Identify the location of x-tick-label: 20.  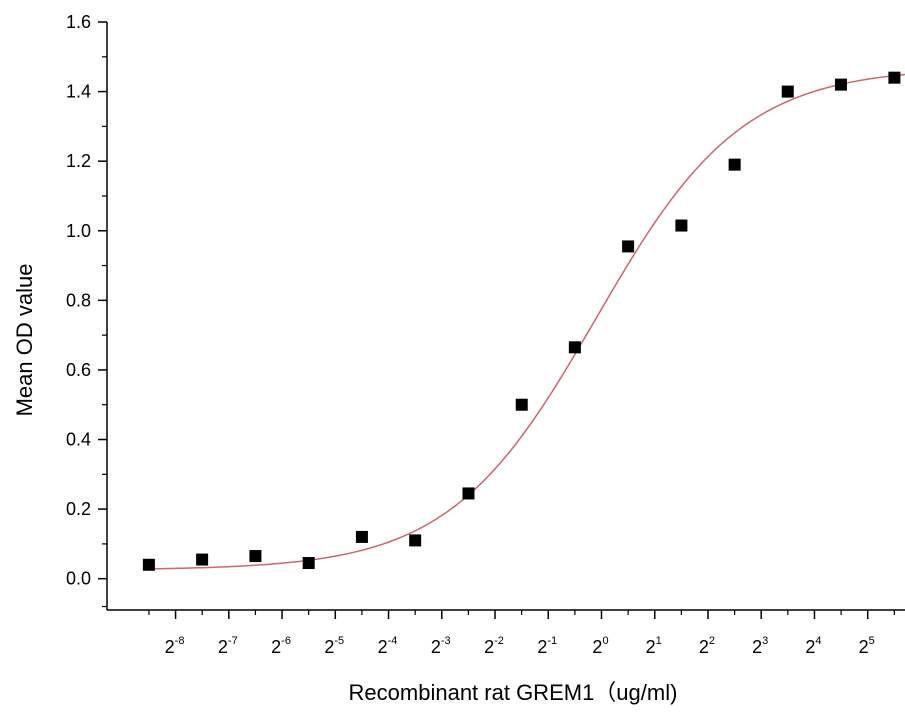
(600, 646).